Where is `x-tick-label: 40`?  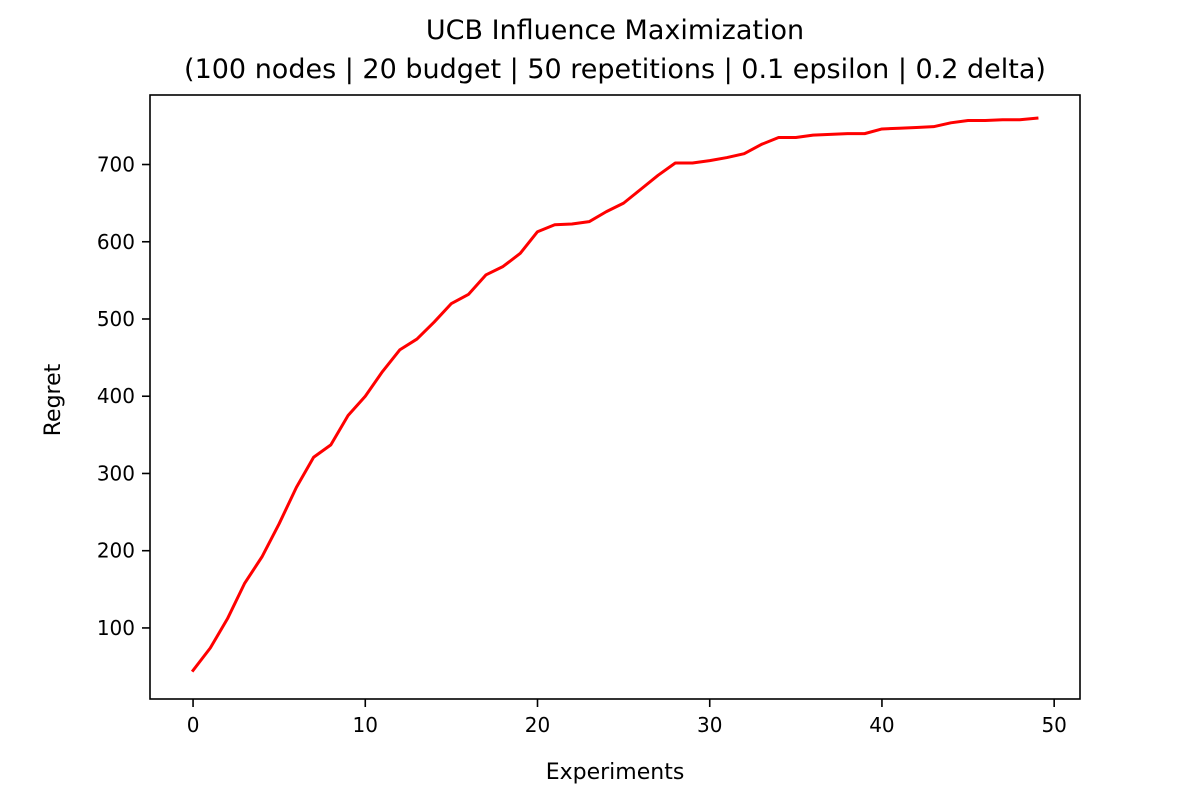 x-tick-label: 40 is located at coordinates (881, 725).